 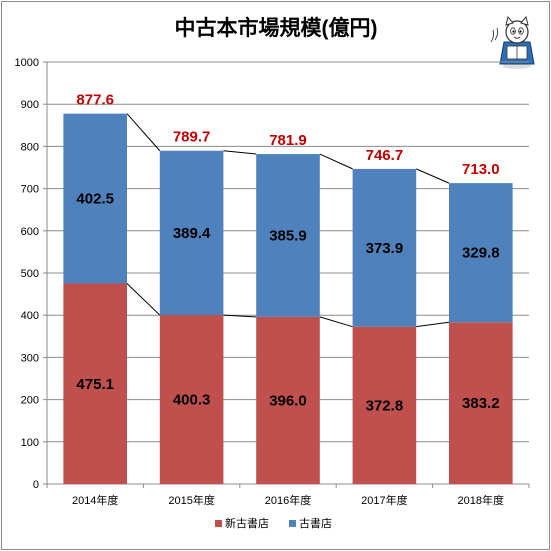 I want to click on x-category-label: 2016年度, so click(x=288, y=500).